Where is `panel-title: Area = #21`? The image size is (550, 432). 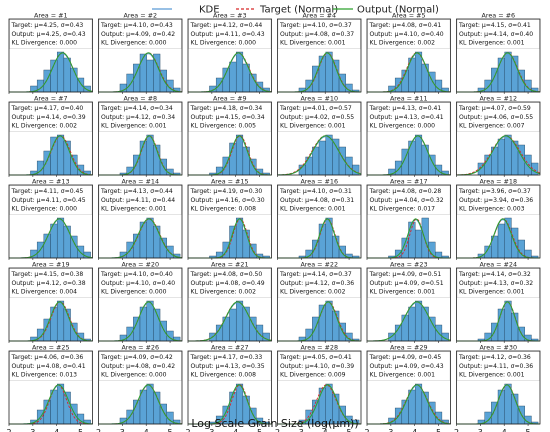 panel-title: Area = #21 is located at coordinates (230, 265).